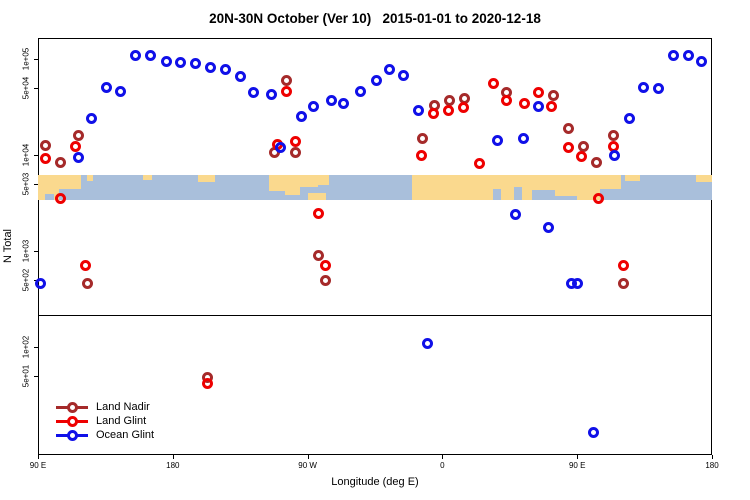 The width and height of the screenshot is (750, 500). I want to click on y-tick-label: 1e+03, so click(26, 251).